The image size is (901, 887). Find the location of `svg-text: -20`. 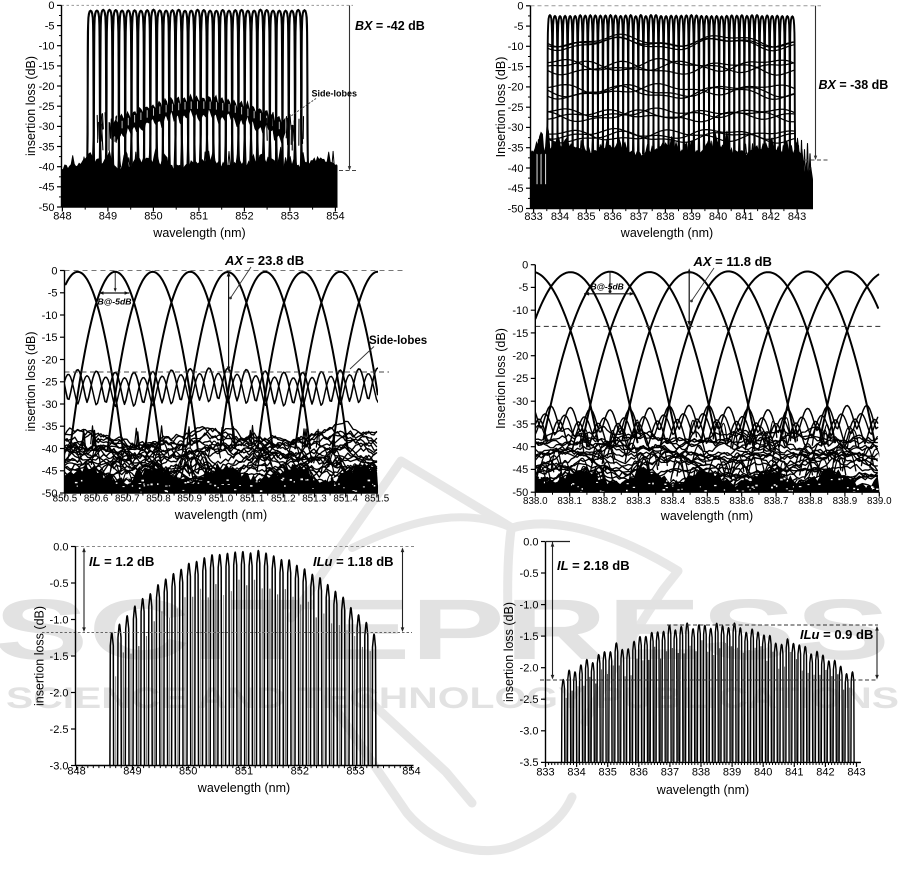

svg-text: -20 is located at coordinates (47, 87).